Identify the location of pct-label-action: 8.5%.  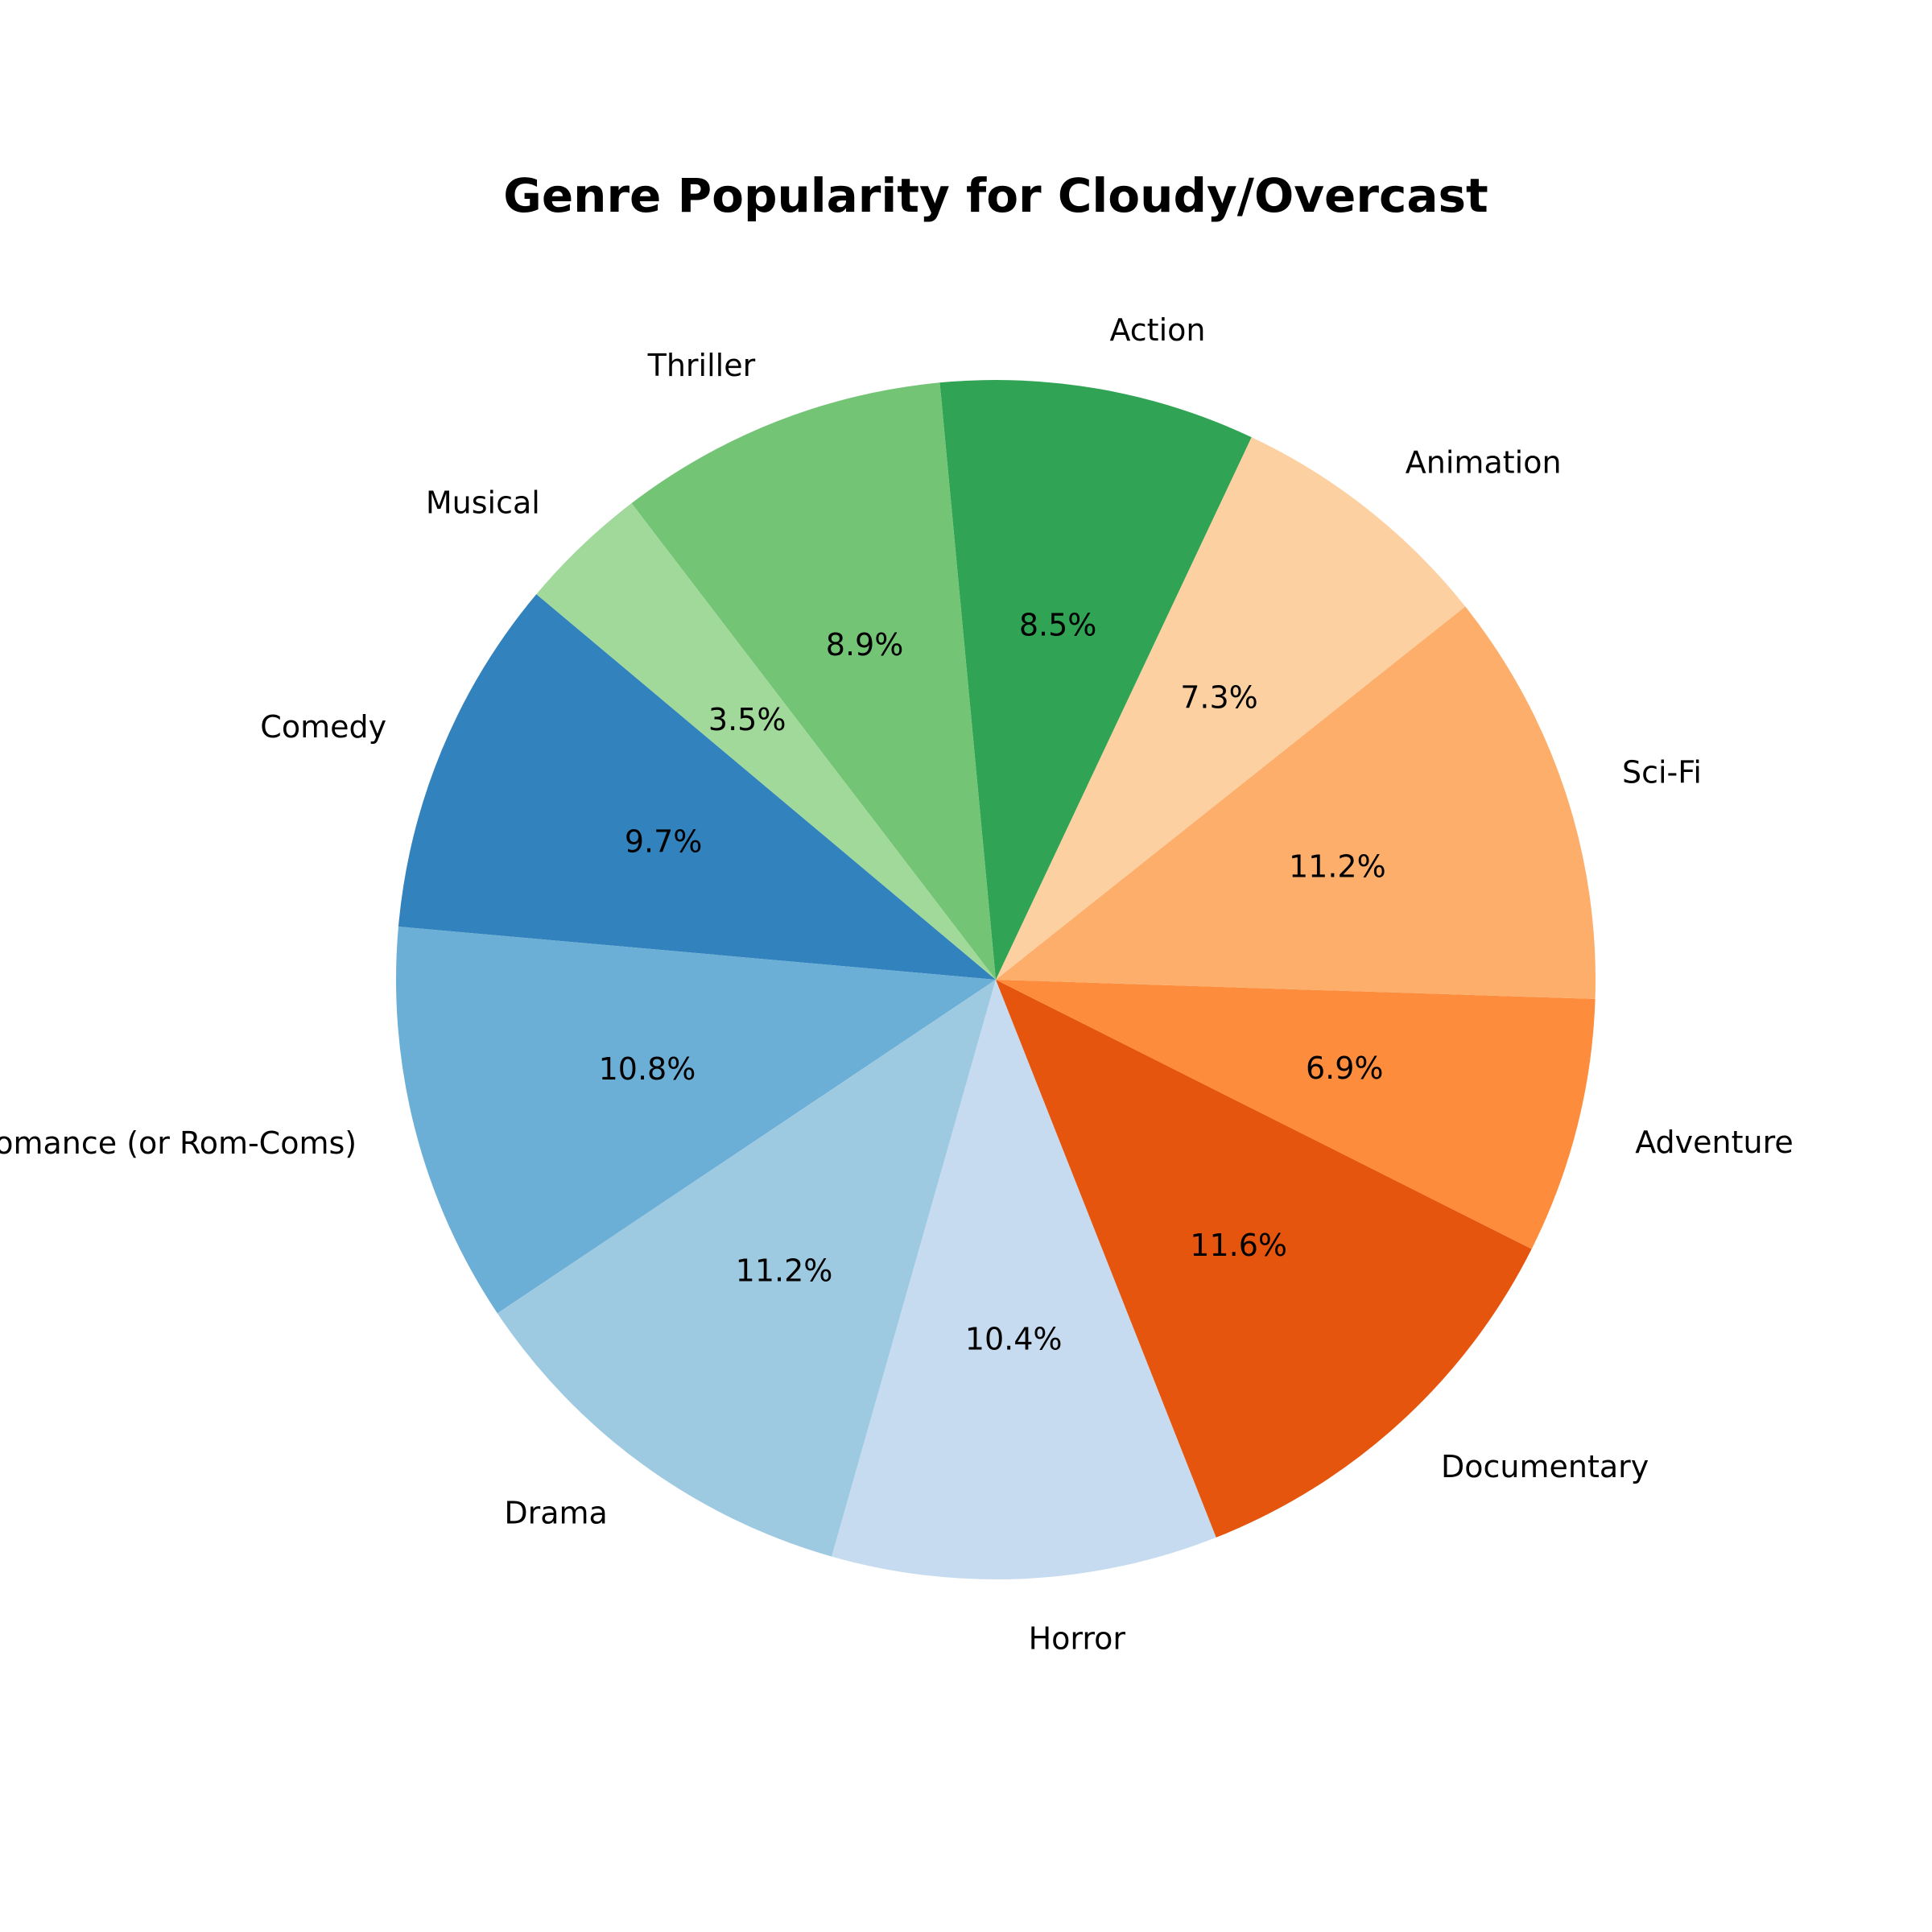
(1058, 625).